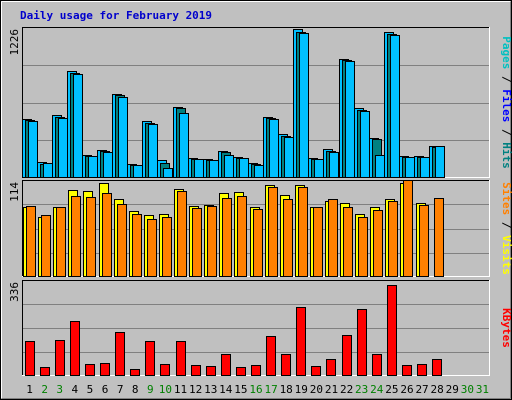 The image size is (512, 400). Describe the element at coordinates (391, 389) in the screenshot. I see `x-tick-label-day-25: 25` at that location.